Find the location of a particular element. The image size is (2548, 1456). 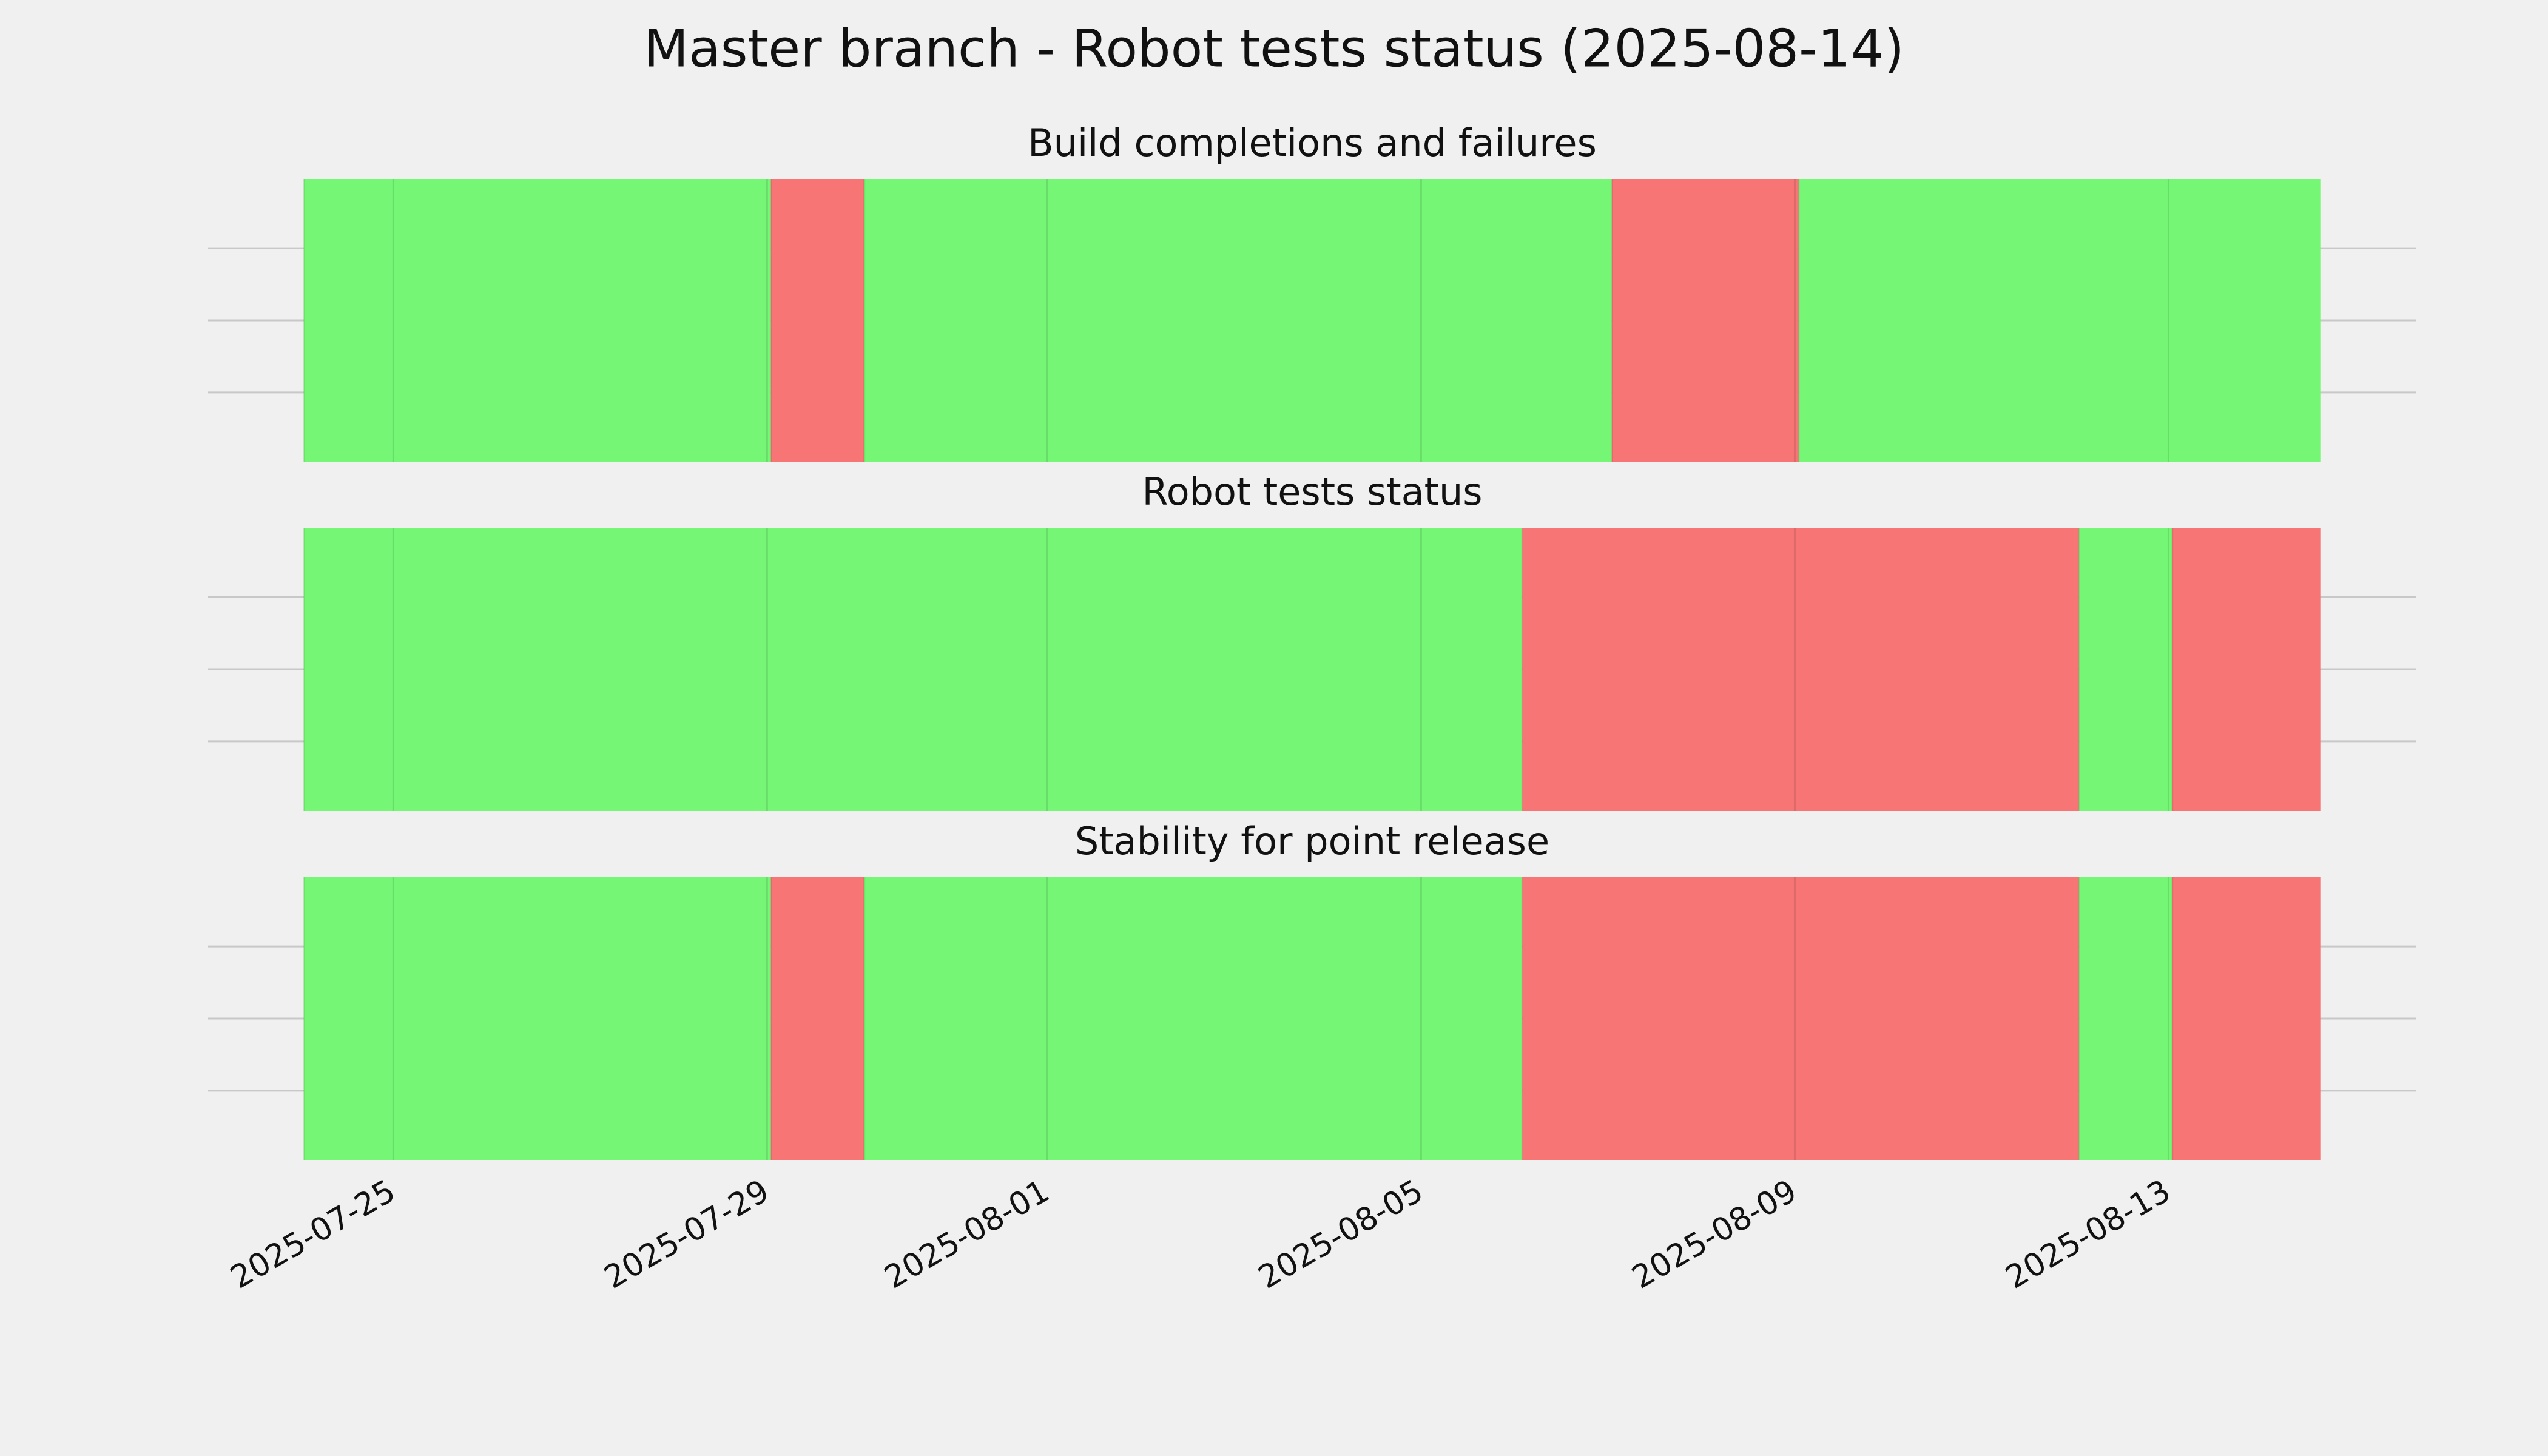

x-tick-label: 2025-07-25 is located at coordinates (313, 1234).